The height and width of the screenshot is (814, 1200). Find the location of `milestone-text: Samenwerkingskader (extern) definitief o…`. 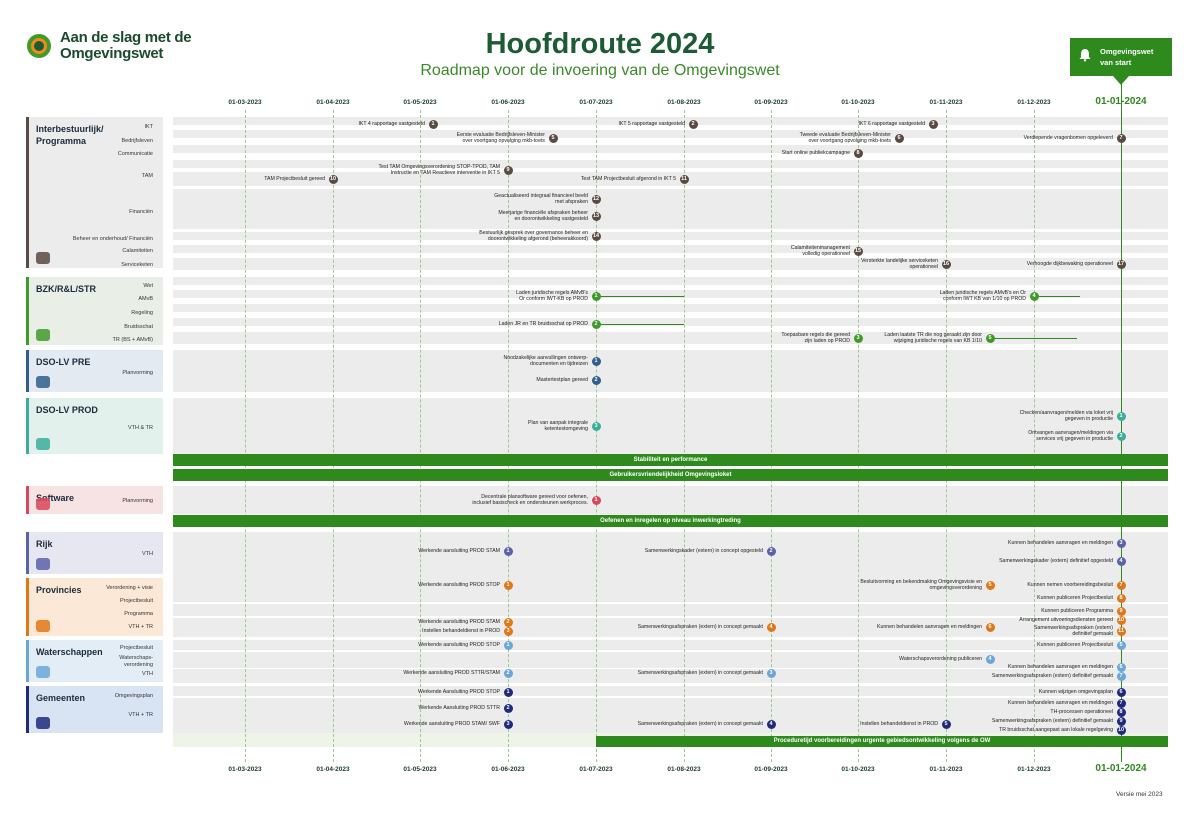

milestone-text: Samenwerkingskader (extern) definitief o… is located at coordinates (1056, 561).